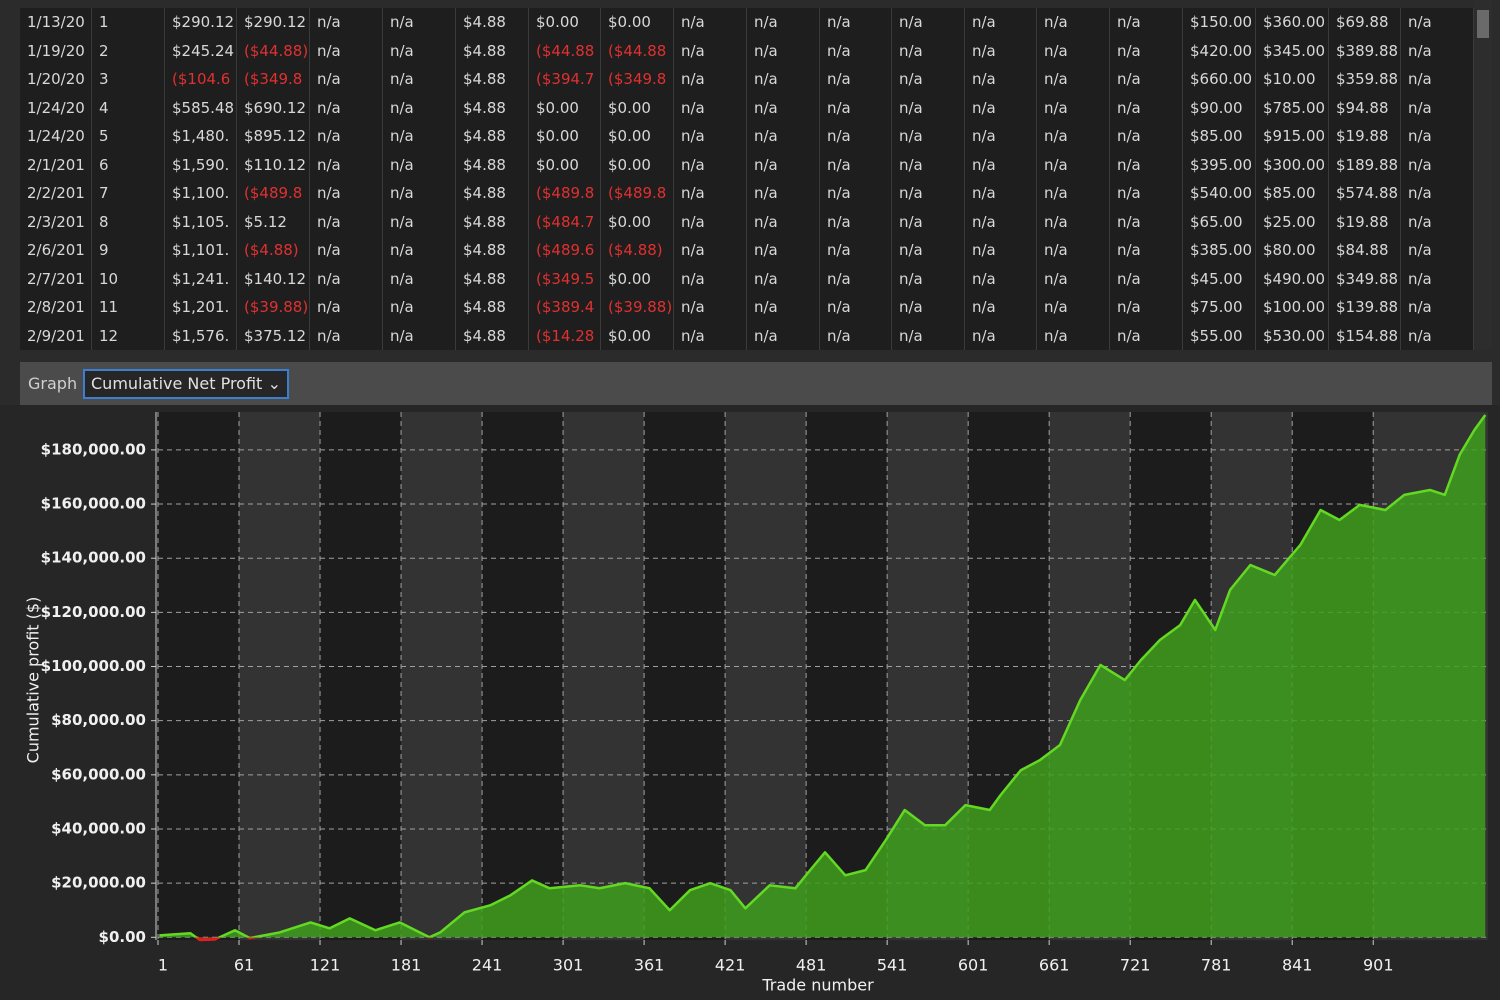 Image resolution: width=1500 pixels, height=1000 pixels. Describe the element at coordinates (273, 221) in the screenshot. I see `table-cell: $5.12` at that location.